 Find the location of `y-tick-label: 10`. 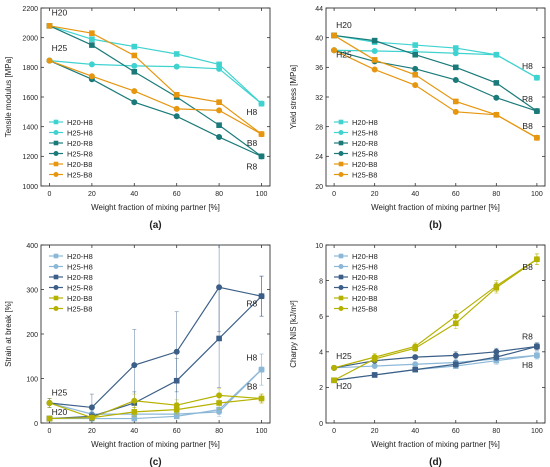

y-tick-label: 10 is located at coordinates (319, 246).